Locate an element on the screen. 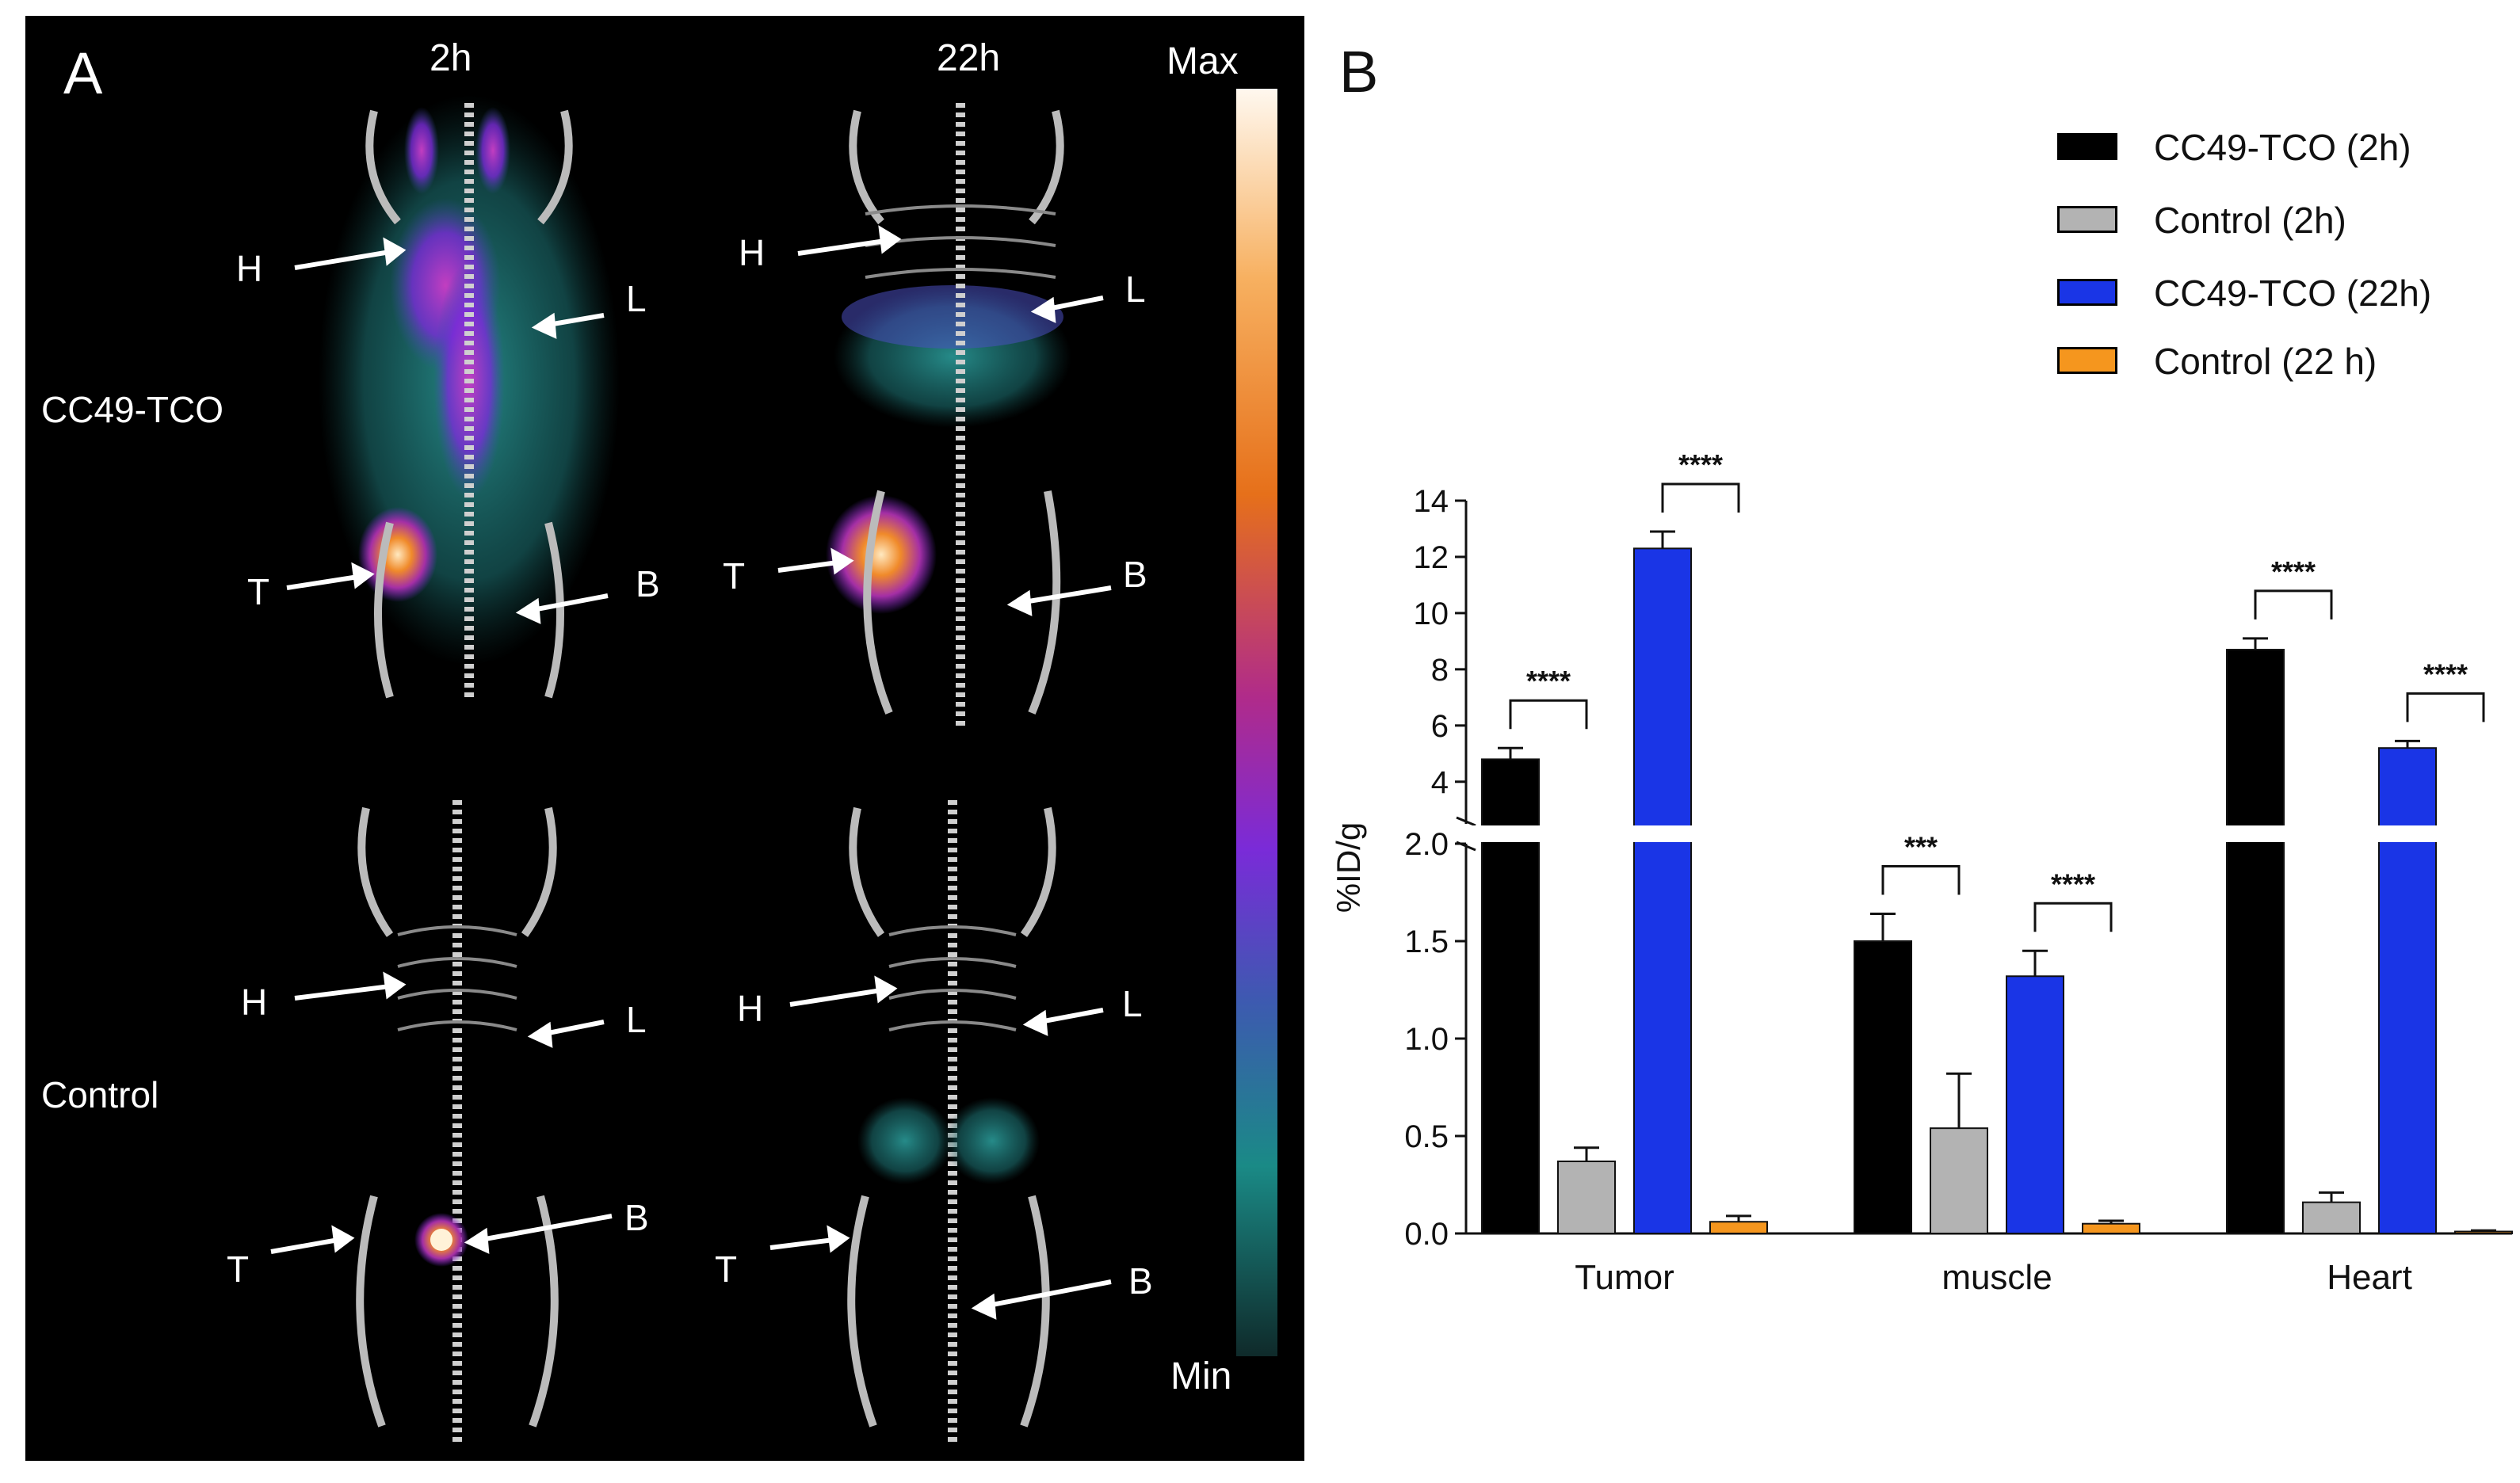  y-tick-label: 0.0 is located at coordinates (1426, 1235).